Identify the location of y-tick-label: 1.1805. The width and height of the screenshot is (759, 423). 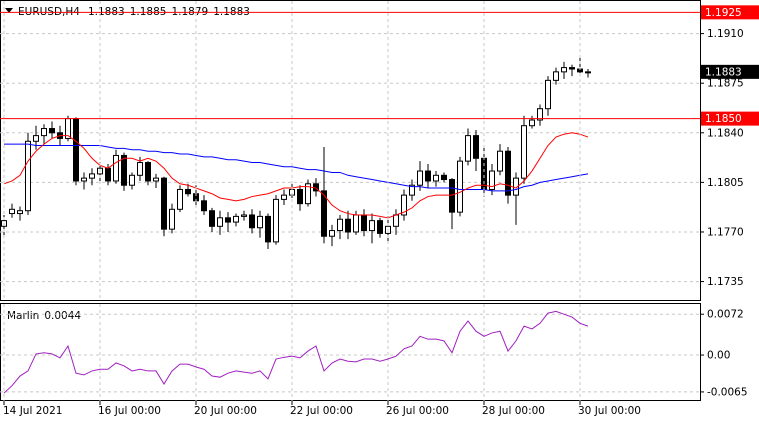
(725, 183).